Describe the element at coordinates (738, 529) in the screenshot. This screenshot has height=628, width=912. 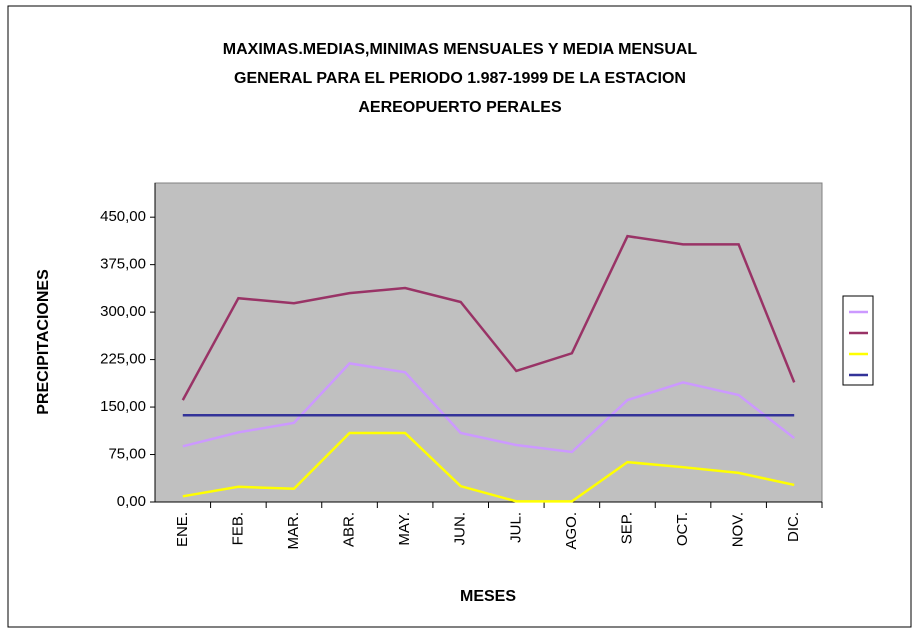
I see `x-tick-label: NOV.` at that location.